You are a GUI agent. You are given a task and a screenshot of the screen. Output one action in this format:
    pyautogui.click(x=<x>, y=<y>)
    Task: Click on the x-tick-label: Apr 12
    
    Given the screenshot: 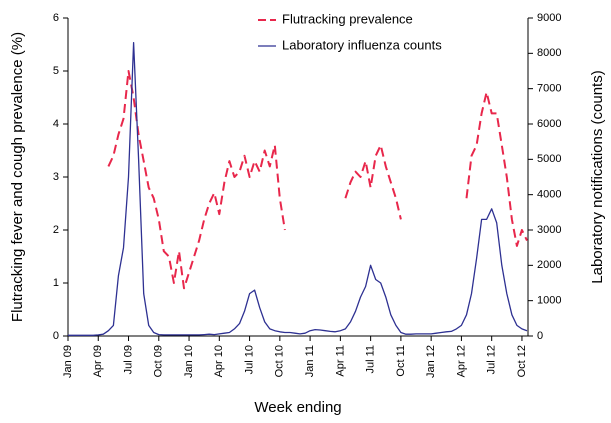 What is the action you would take?
    pyautogui.click(x=461, y=361)
    